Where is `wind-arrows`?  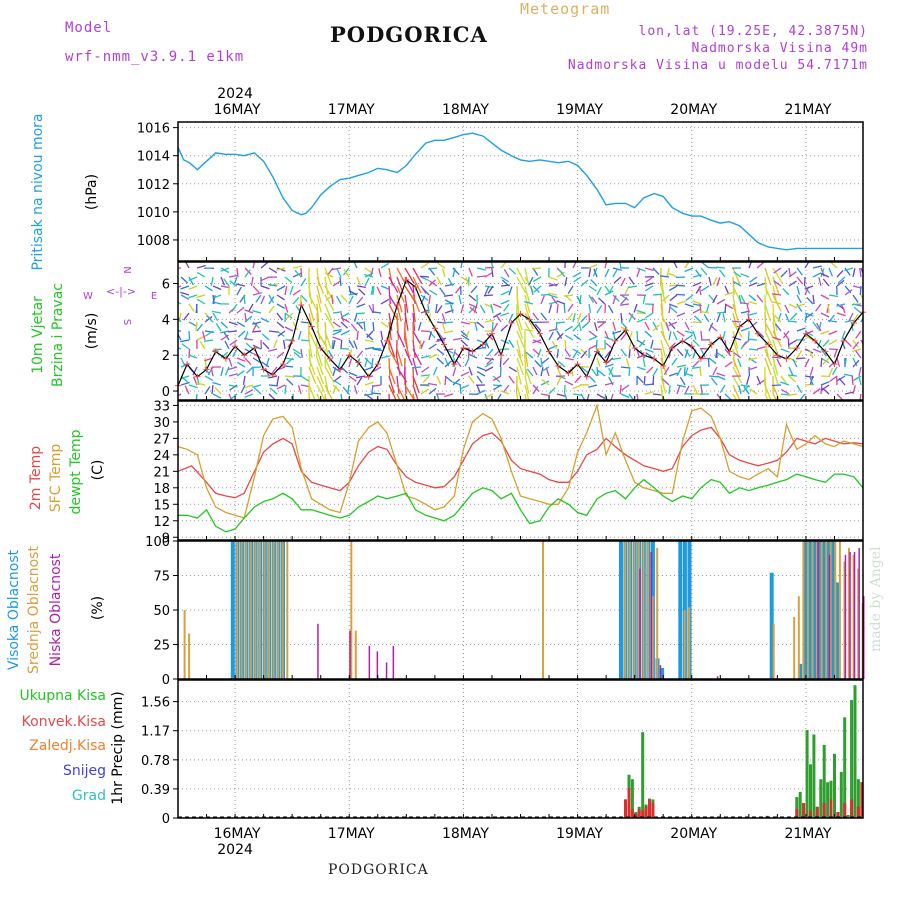 wind-arrows is located at coordinates (520, 331).